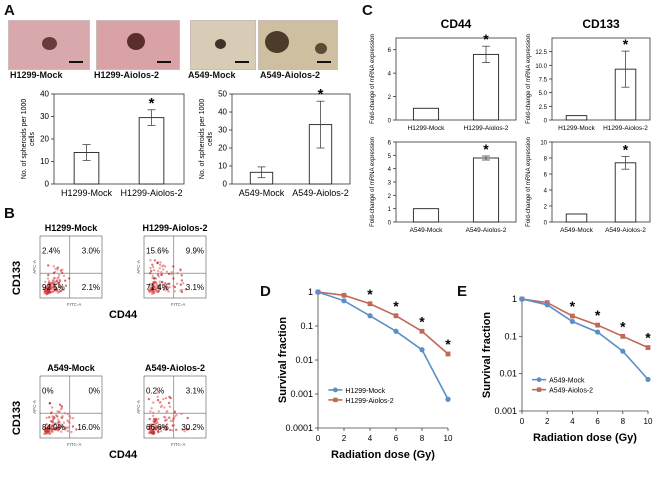 The height and width of the screenshot is (483, 656). What do you see at coordinates (318, 438) in the screenshot?
I see `x-tick-label: 0` at bounding box center [318, 438].